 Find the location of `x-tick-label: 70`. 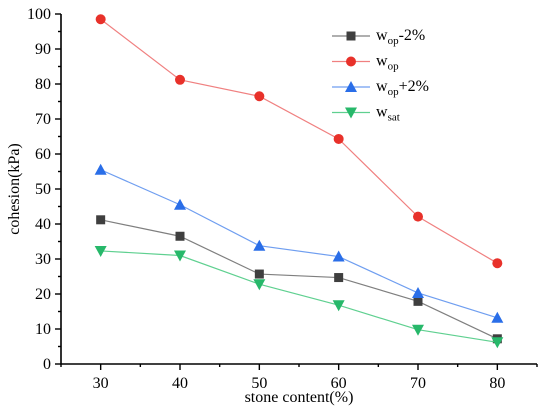

x-tick-label: 70 is located at coordinates (418, 383).